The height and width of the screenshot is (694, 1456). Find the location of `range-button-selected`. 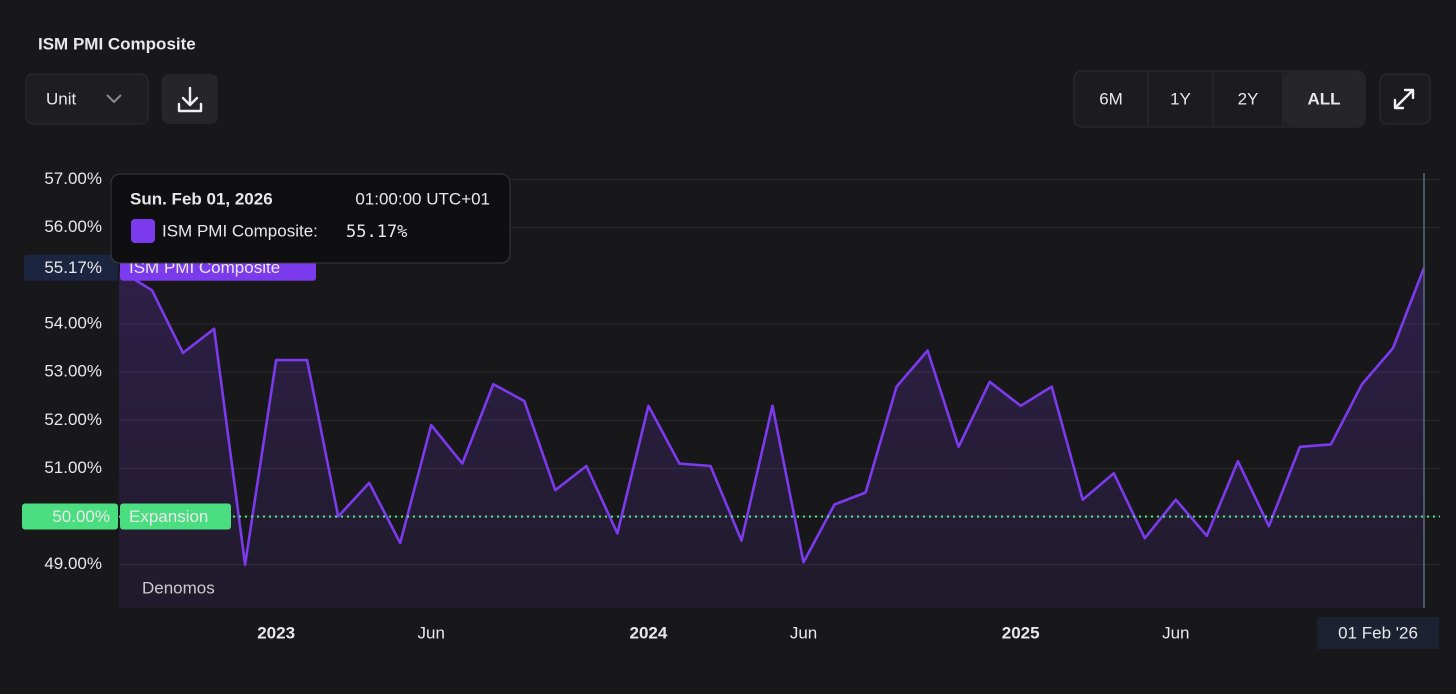

range-button-selected is located at coordinates (1324, 99).